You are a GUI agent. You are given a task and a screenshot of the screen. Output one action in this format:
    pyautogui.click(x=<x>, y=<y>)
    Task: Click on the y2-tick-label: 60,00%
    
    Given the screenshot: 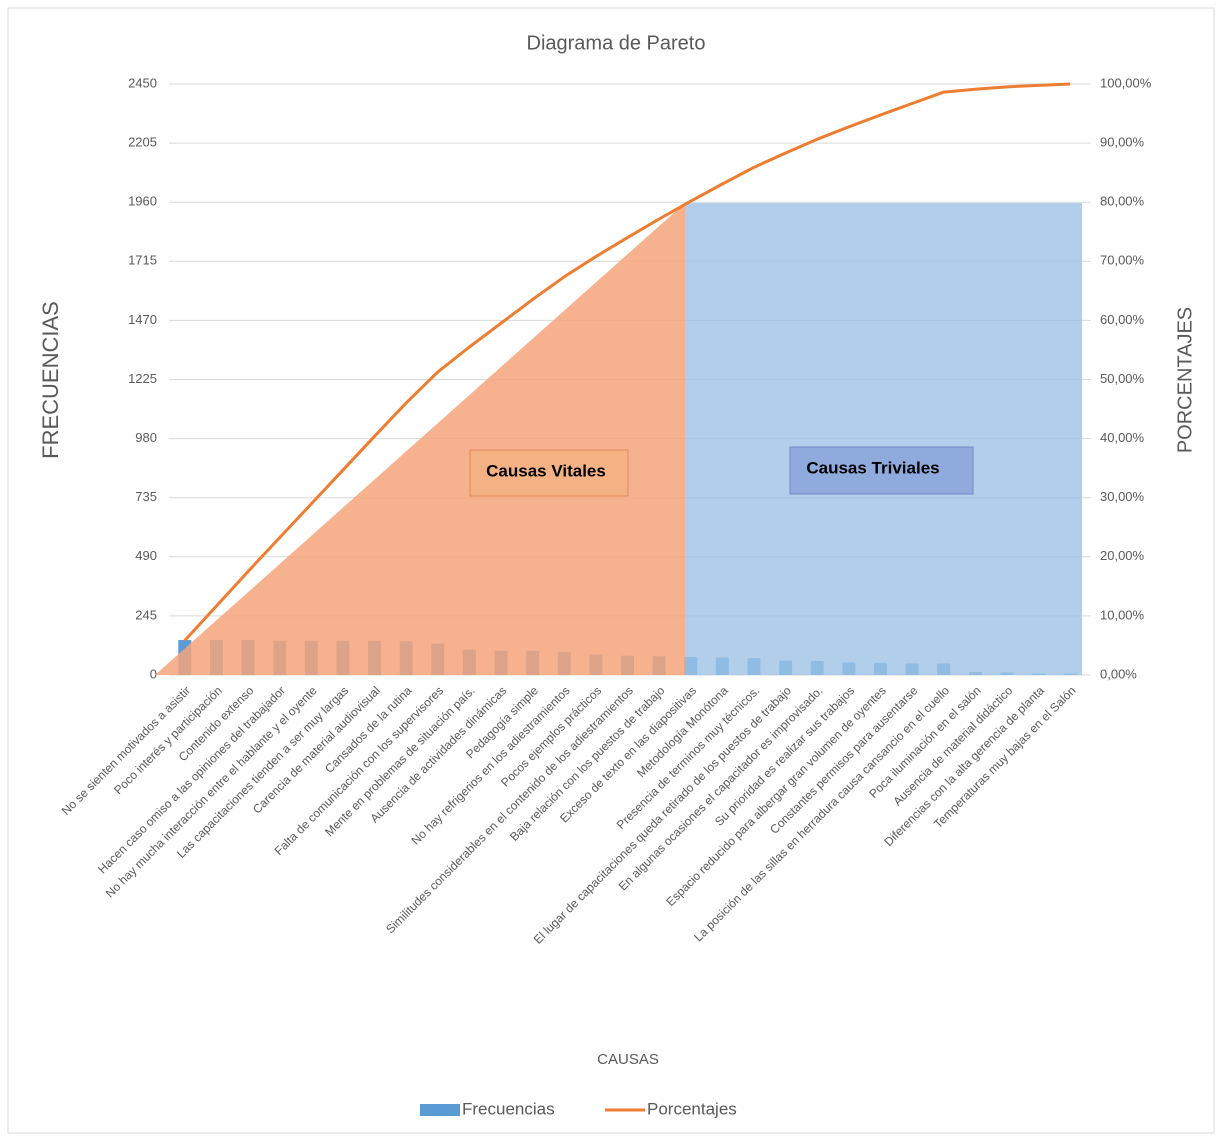 What is the action you would take?
    pyautogui.click(x=1122, y=319)
    